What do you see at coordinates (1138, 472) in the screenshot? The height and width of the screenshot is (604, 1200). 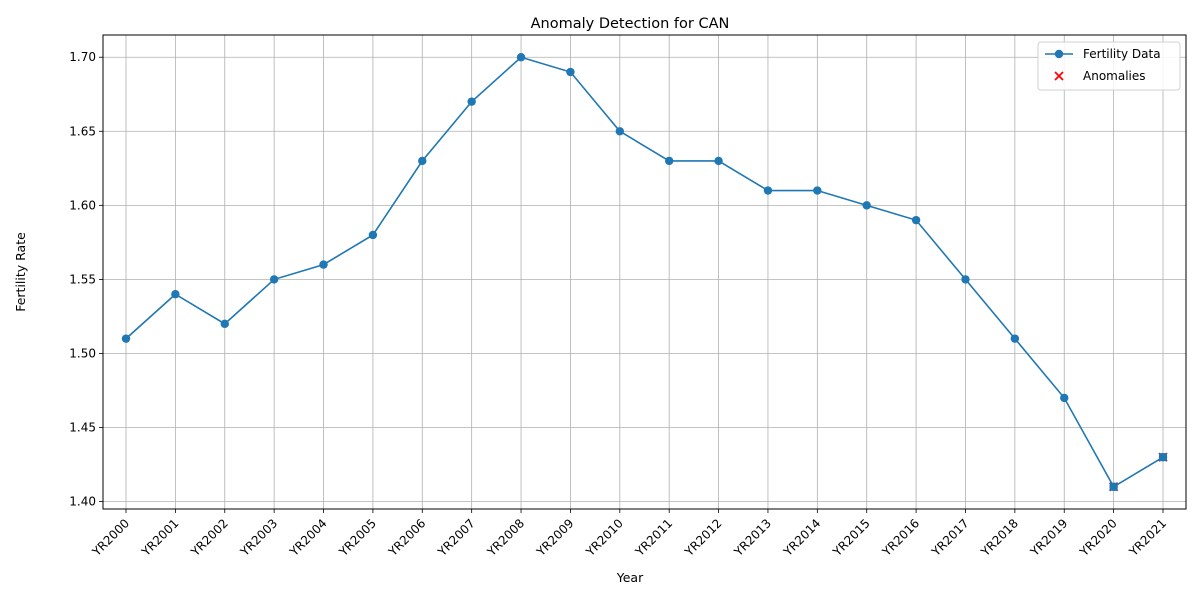 I see `anomaly-points` at bounding box center [1138, 472].